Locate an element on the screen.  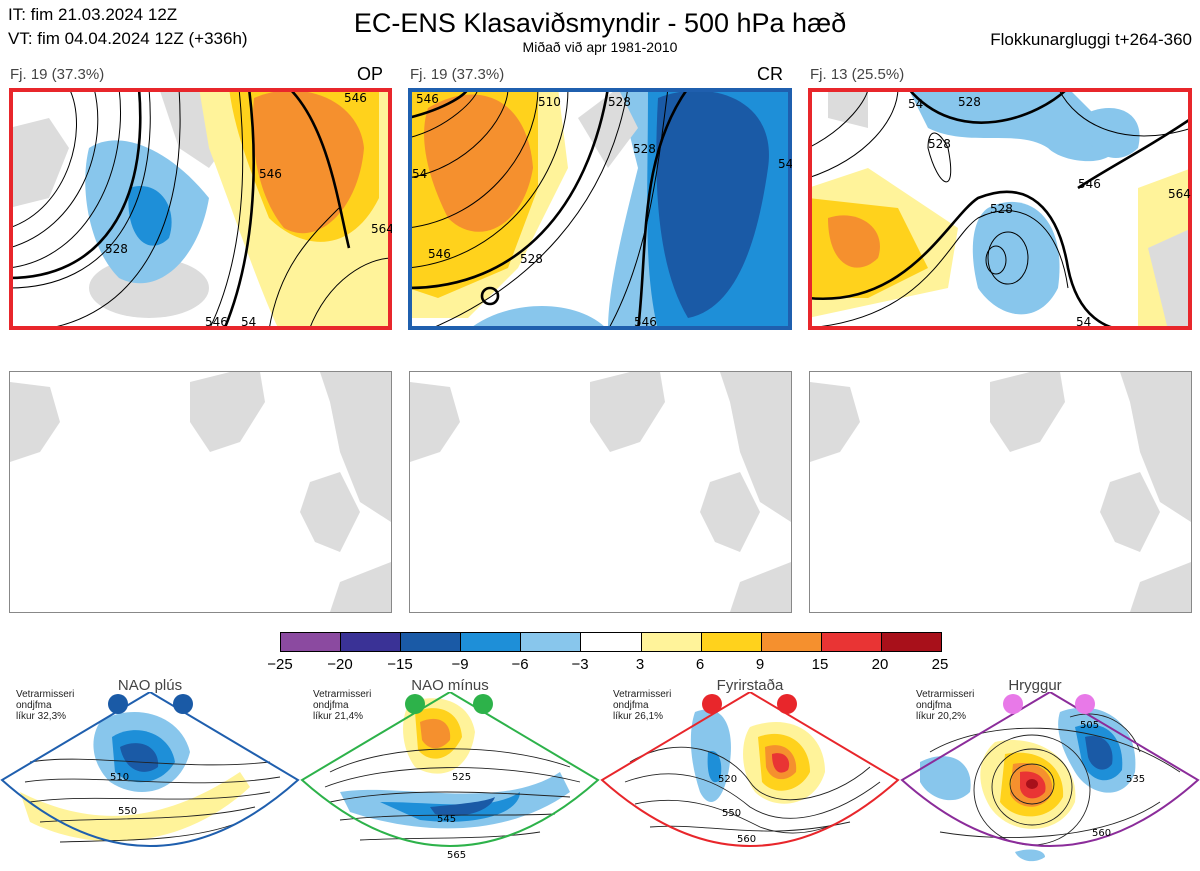
init-time: IT: fim 21.03.2024 12Z is located at coordinates (93, 14).